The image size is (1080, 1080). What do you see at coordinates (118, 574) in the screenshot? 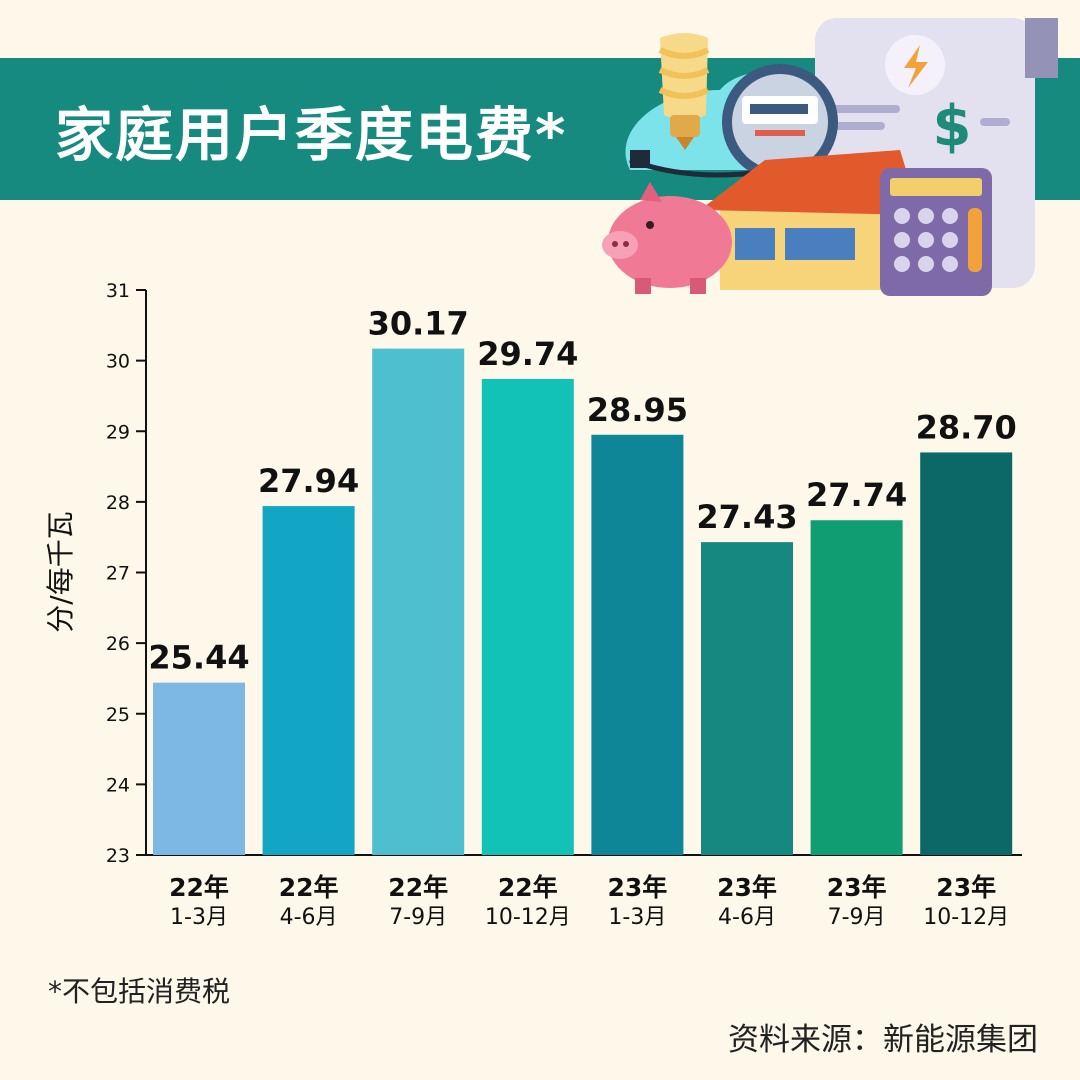
I see `y-tick-label: 27` at bounding box center [118, 574].